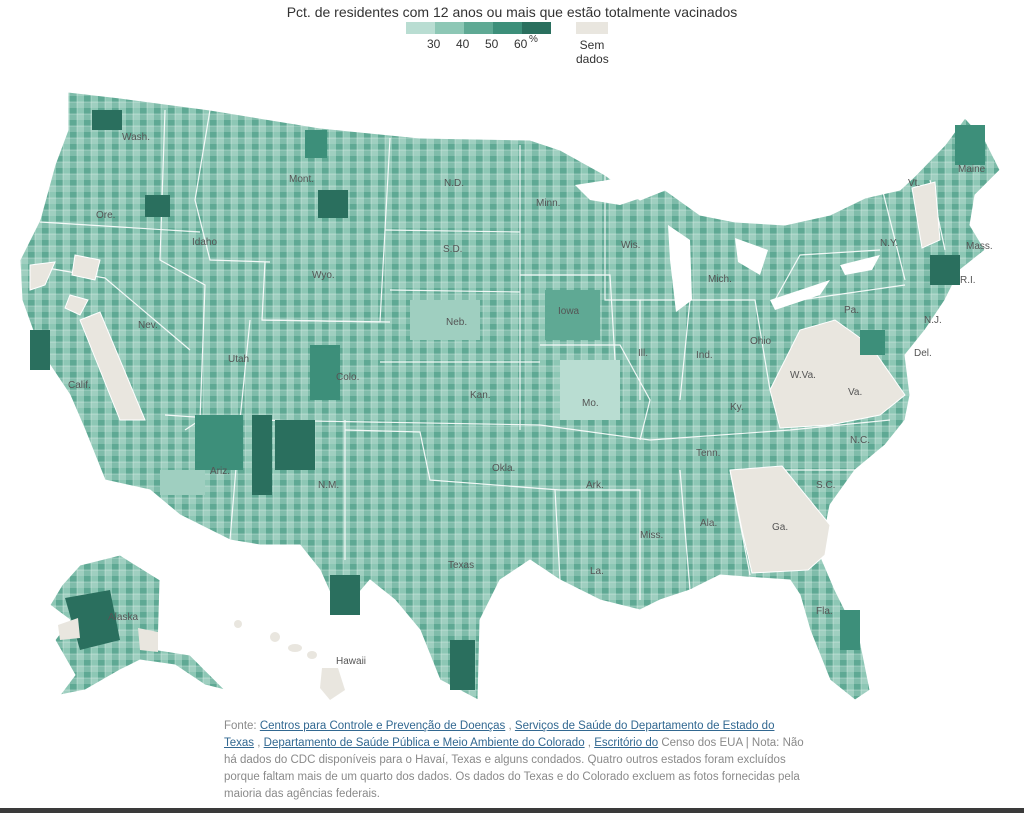  I want to click on color-legend: 30 40 50 60 %, so click(478, 36).